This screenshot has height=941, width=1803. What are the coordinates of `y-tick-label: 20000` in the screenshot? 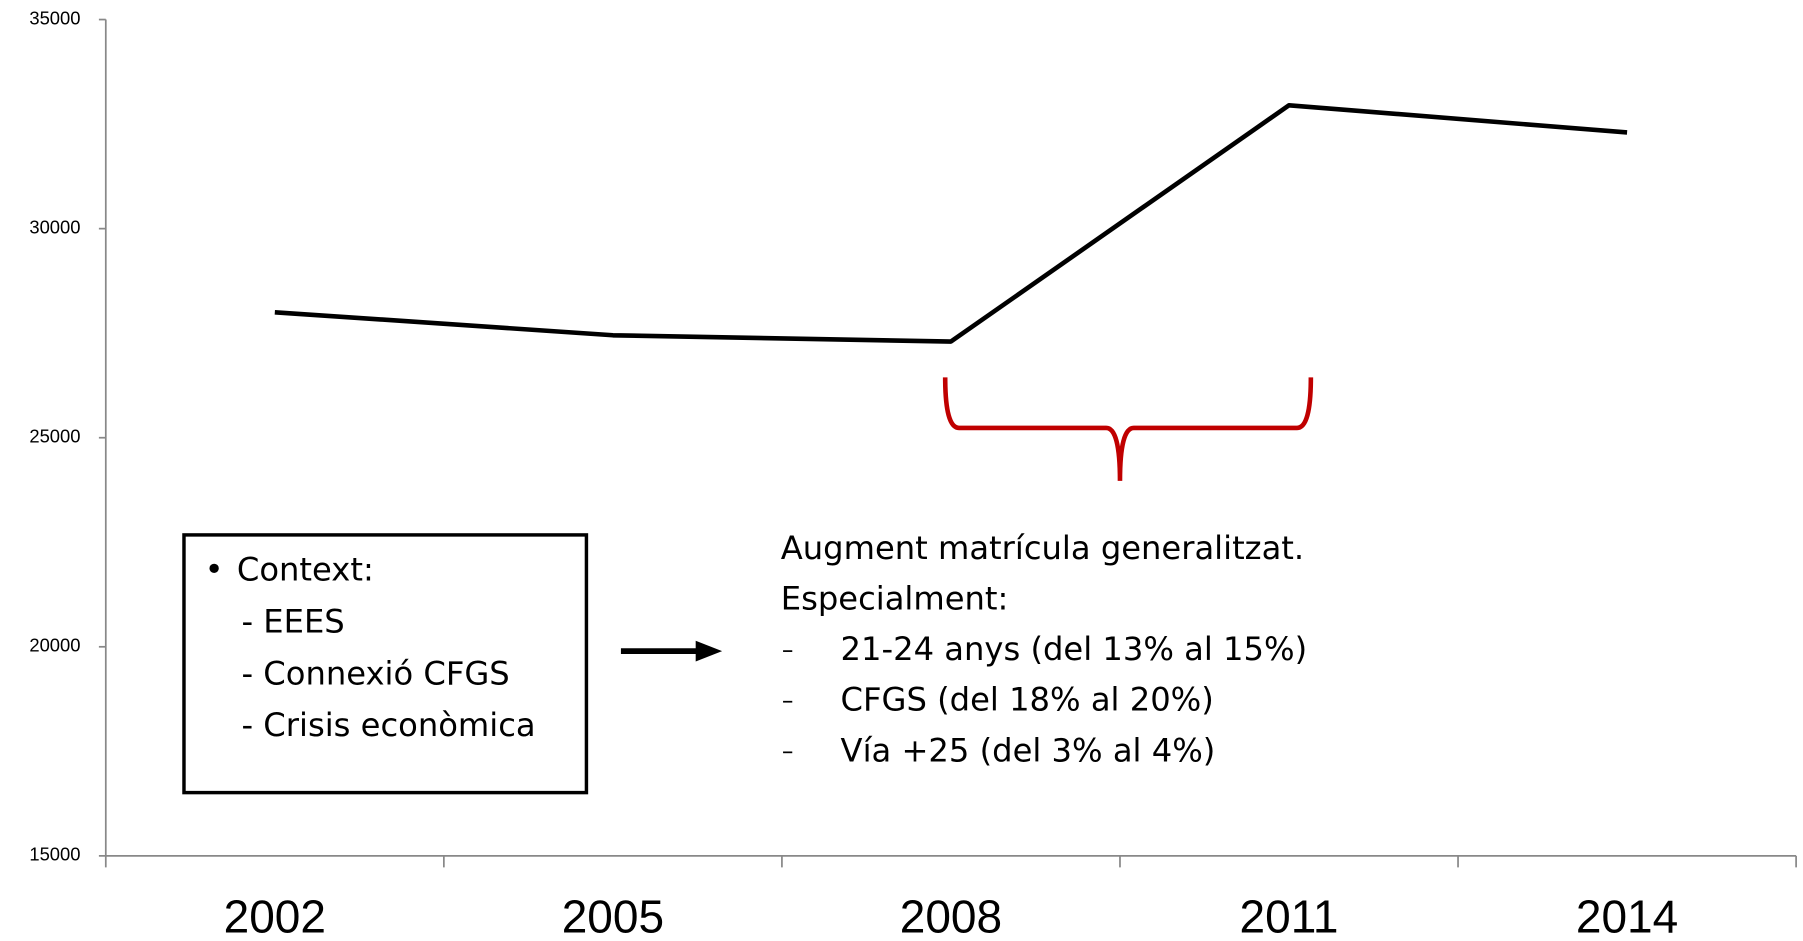 It's located at (54, 645).